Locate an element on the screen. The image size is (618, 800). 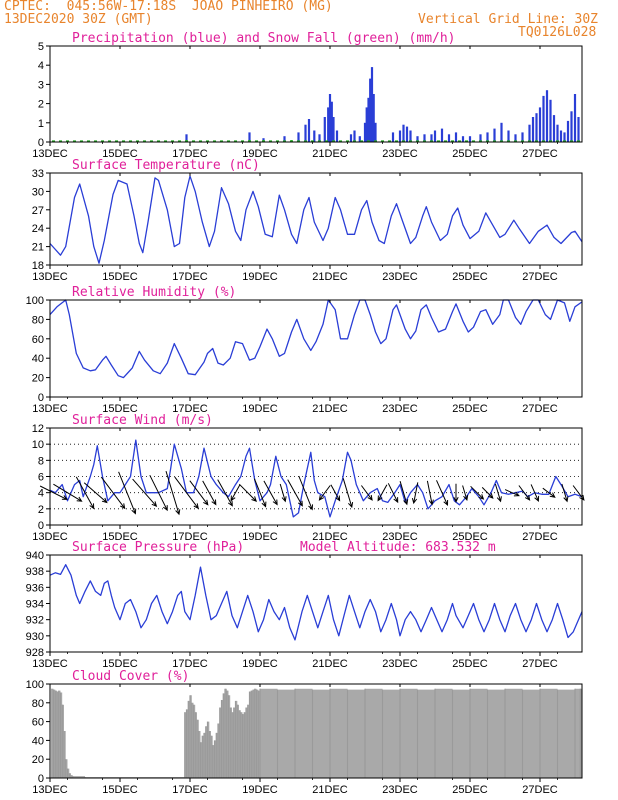
press-xtick-label: 13DEC is located at coordinates (50, 664).